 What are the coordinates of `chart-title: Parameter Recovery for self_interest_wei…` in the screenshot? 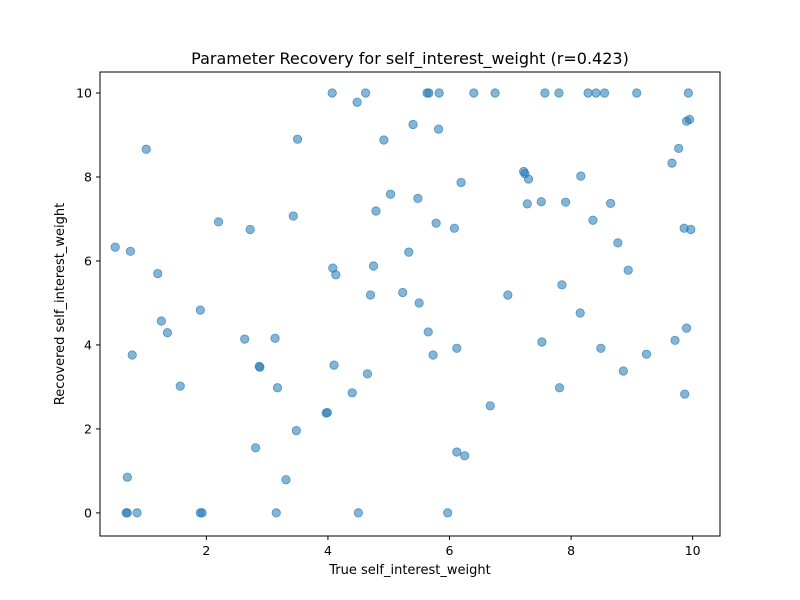 It's located at (410, 59).